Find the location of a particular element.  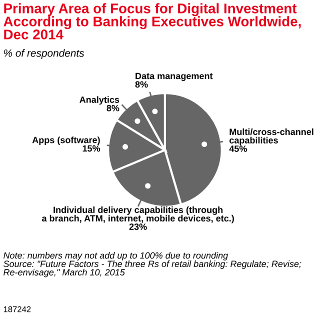

data-label: 23% is located at coordinates (138, 227).